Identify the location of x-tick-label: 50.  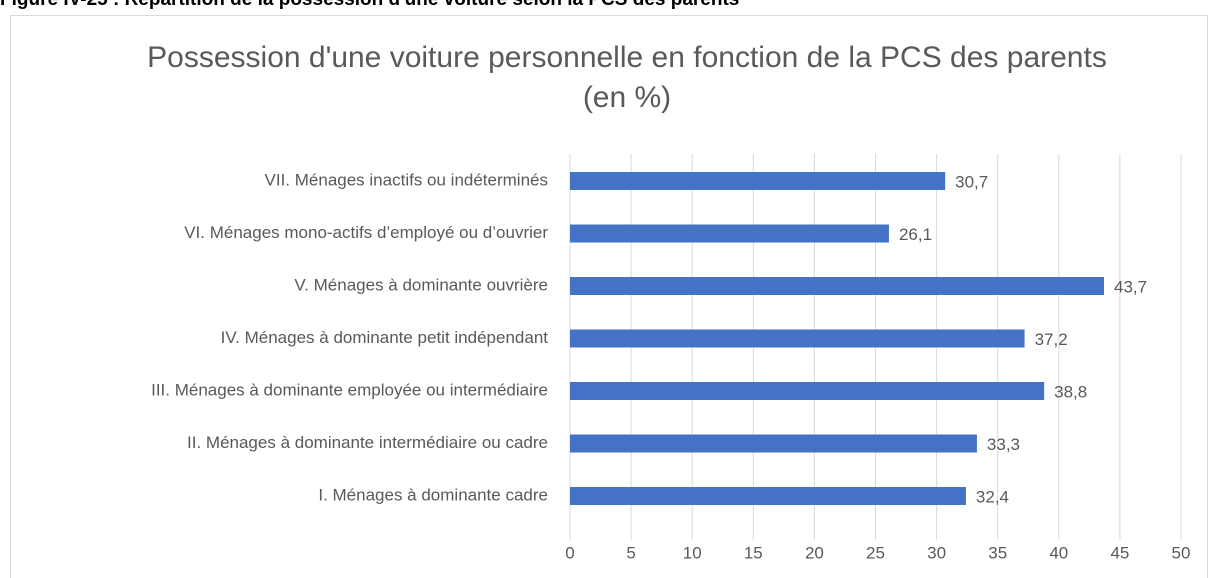
(1181, 552).